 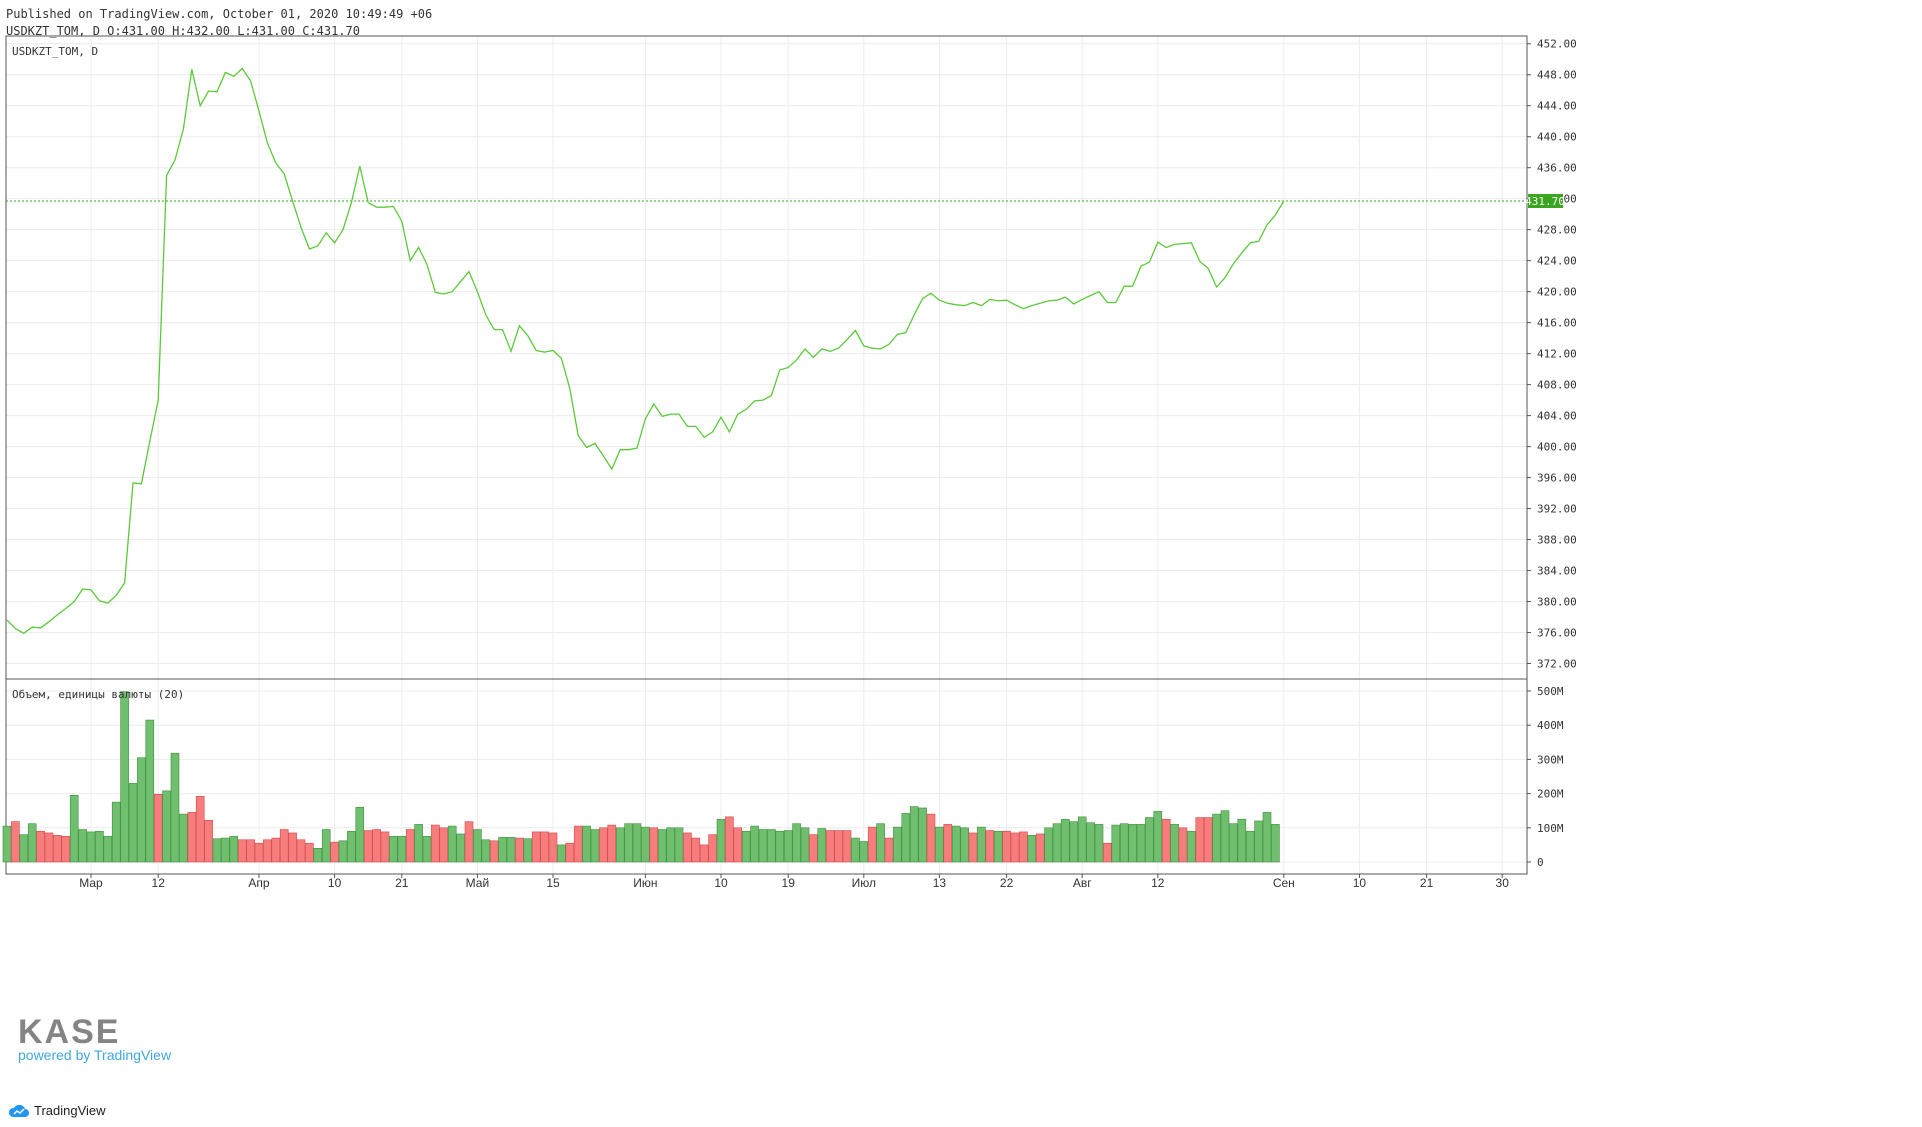 I want to click on tradingview-footer: TradingView, so click(x=57, y=1110).